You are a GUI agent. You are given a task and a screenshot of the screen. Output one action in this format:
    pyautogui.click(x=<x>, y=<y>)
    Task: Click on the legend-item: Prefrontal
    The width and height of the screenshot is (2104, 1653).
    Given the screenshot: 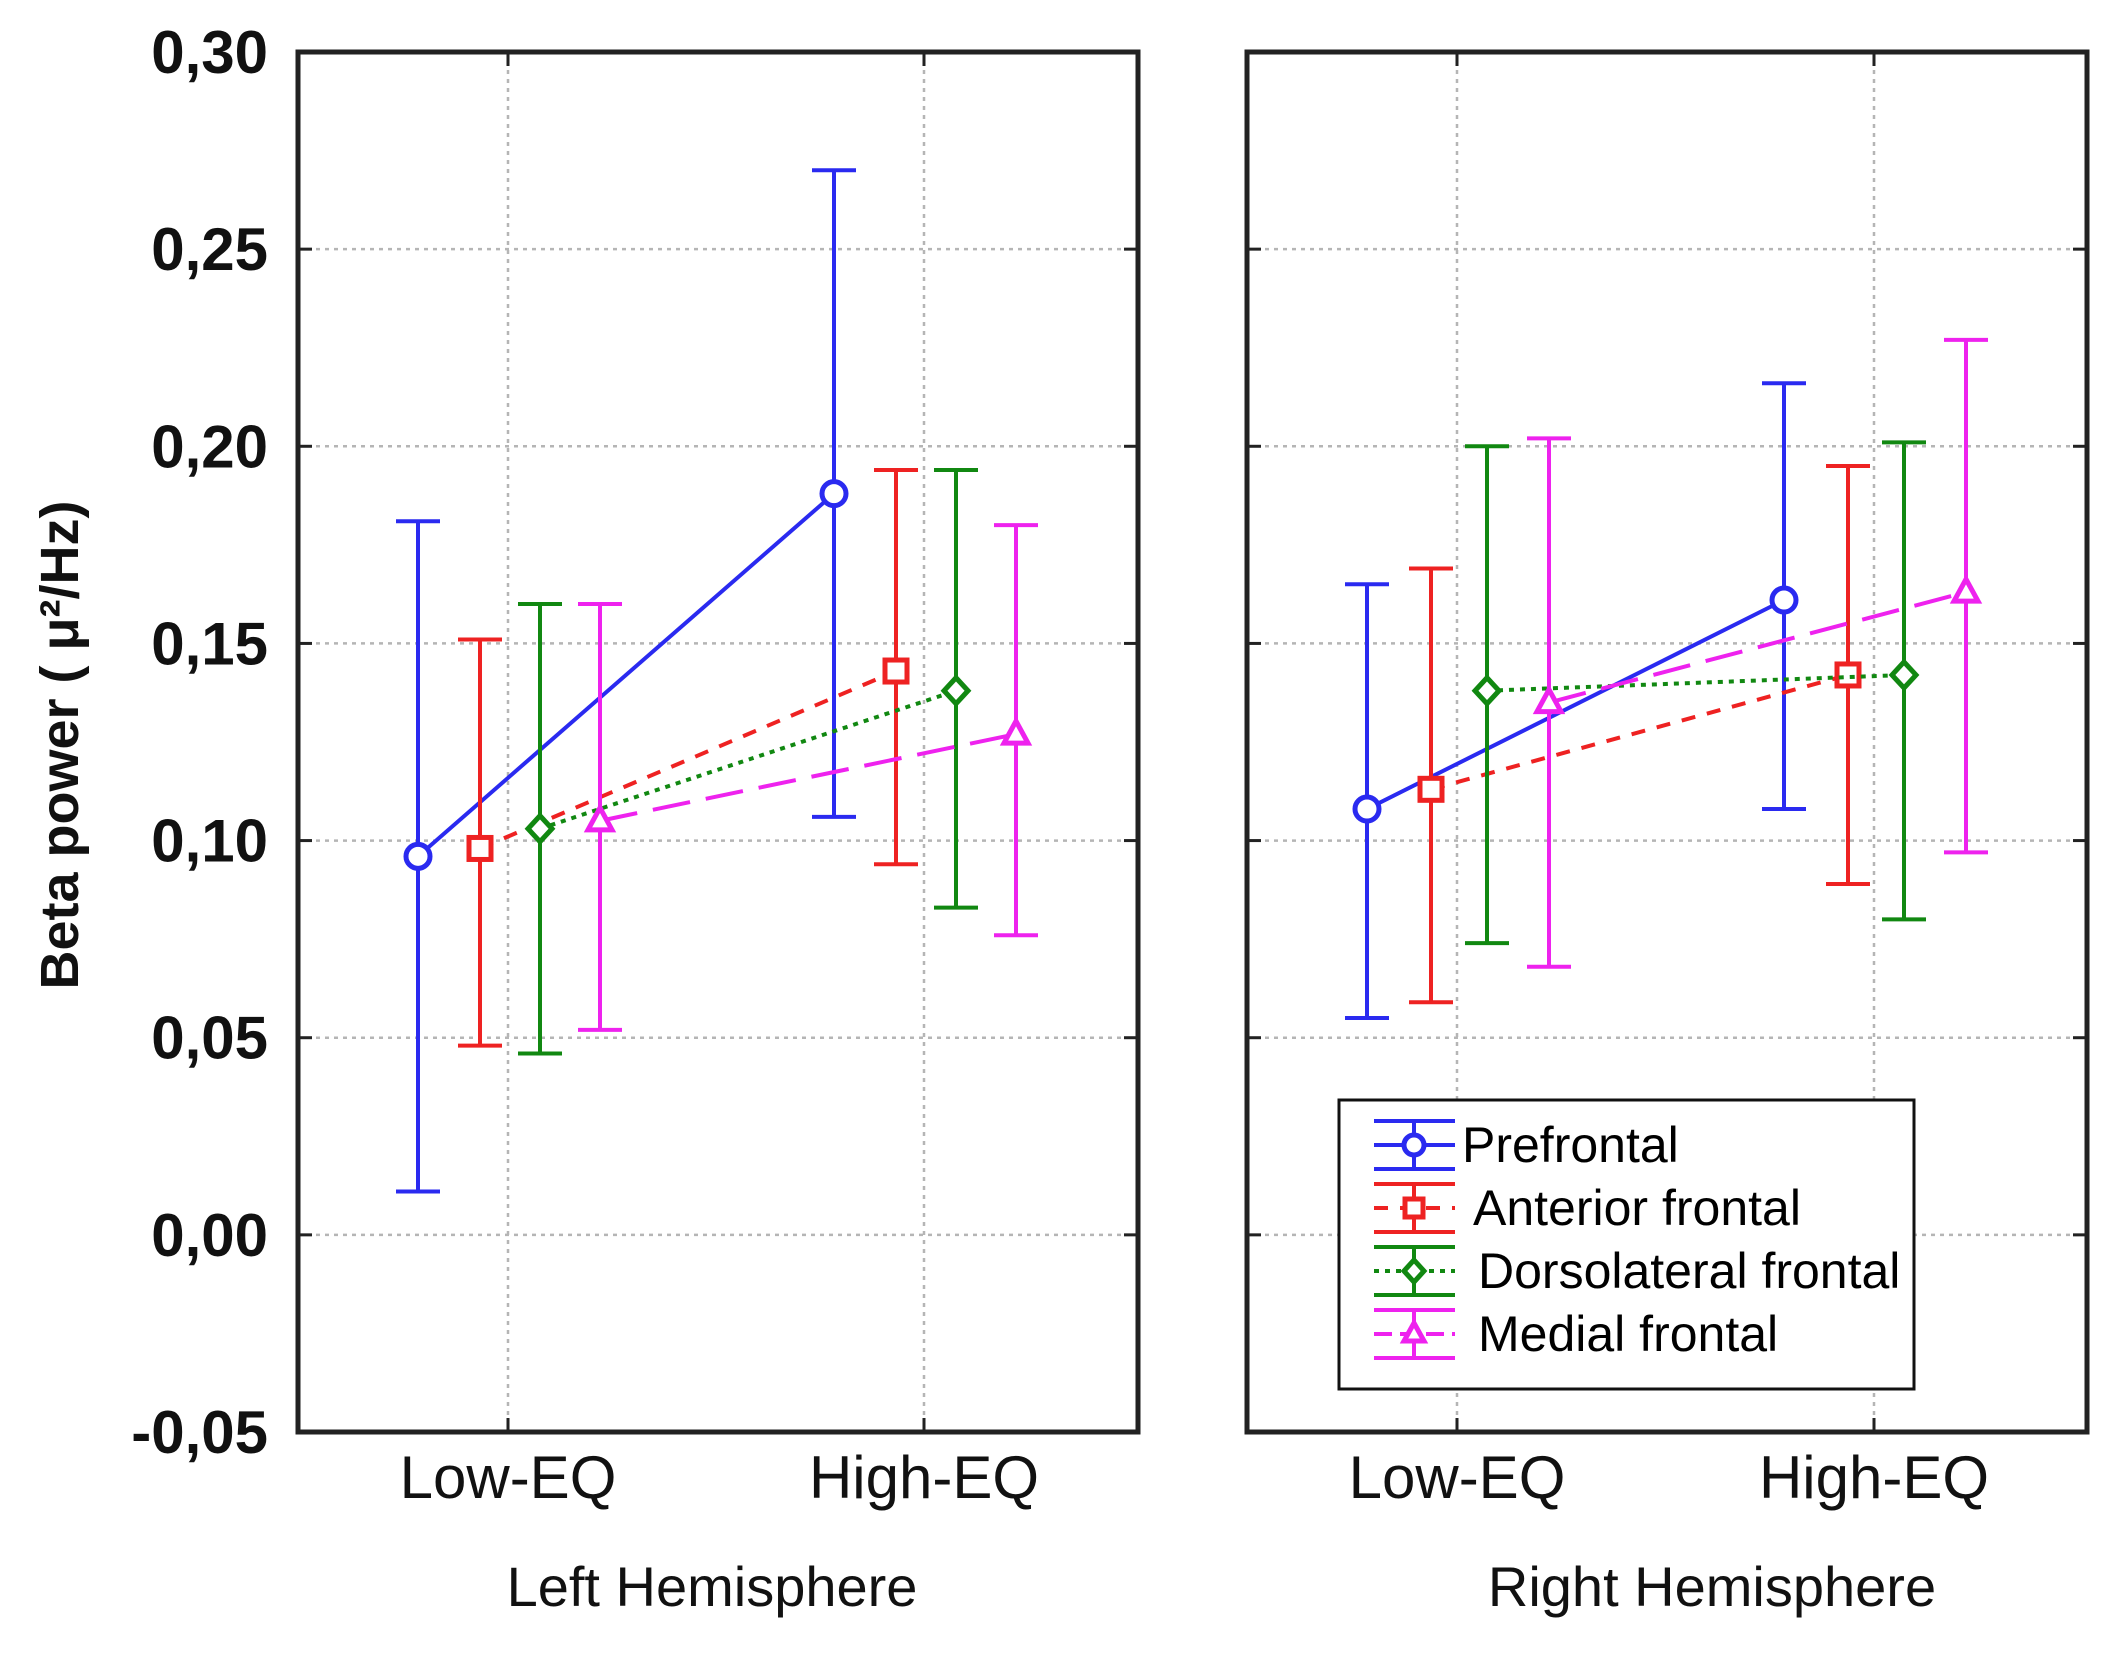 What is the action you would take?
    pyautogui.click(x=1526, y=1145)
    